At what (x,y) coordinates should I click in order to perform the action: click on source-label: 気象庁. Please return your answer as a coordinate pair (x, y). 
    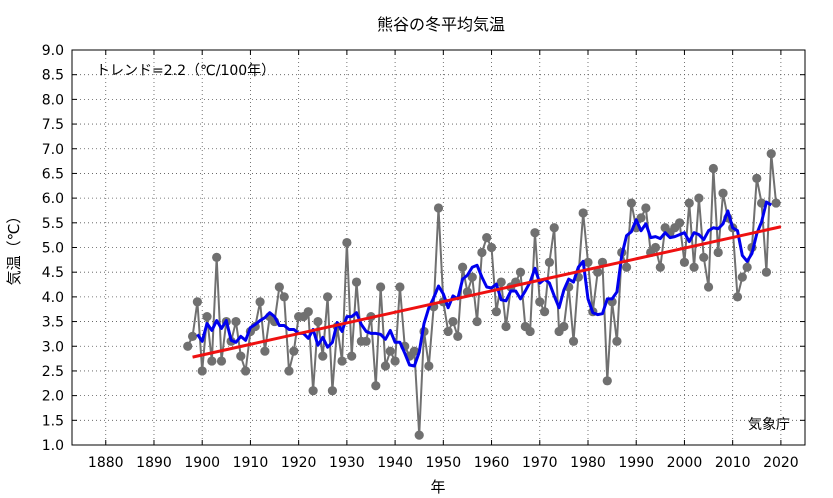
    Looking at the image, I should click on (769, 425).